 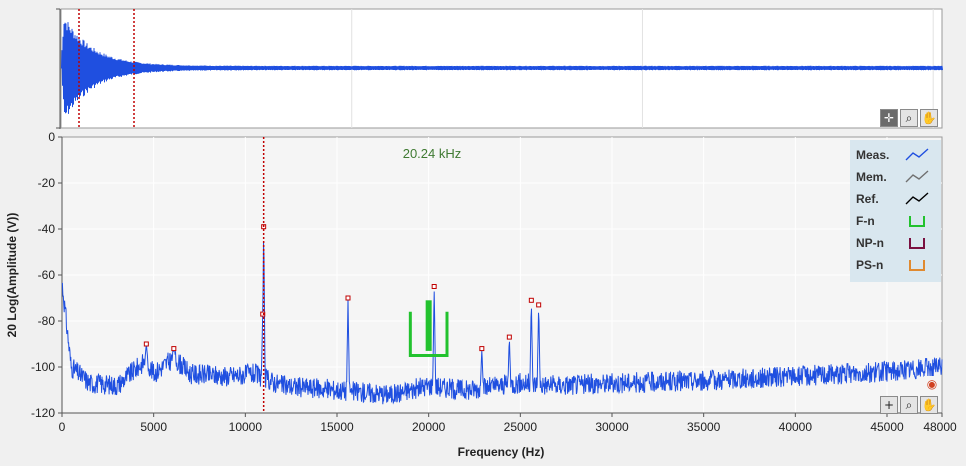 What do you see at coordinates (867, 199) in the screenshot?
I see `legend-label: Ref.` at bounding box center [867, 199].